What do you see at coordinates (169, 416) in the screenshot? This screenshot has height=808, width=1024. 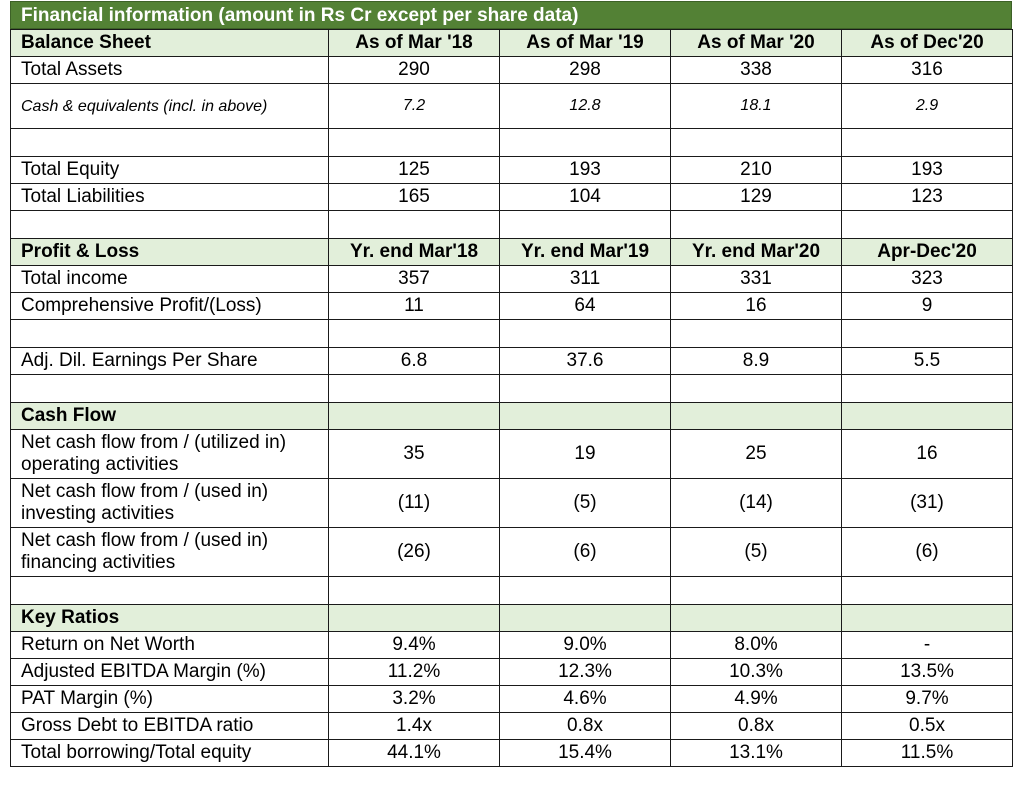 I see `section-heading: Cash Flow` at bounding box center [169, 416].